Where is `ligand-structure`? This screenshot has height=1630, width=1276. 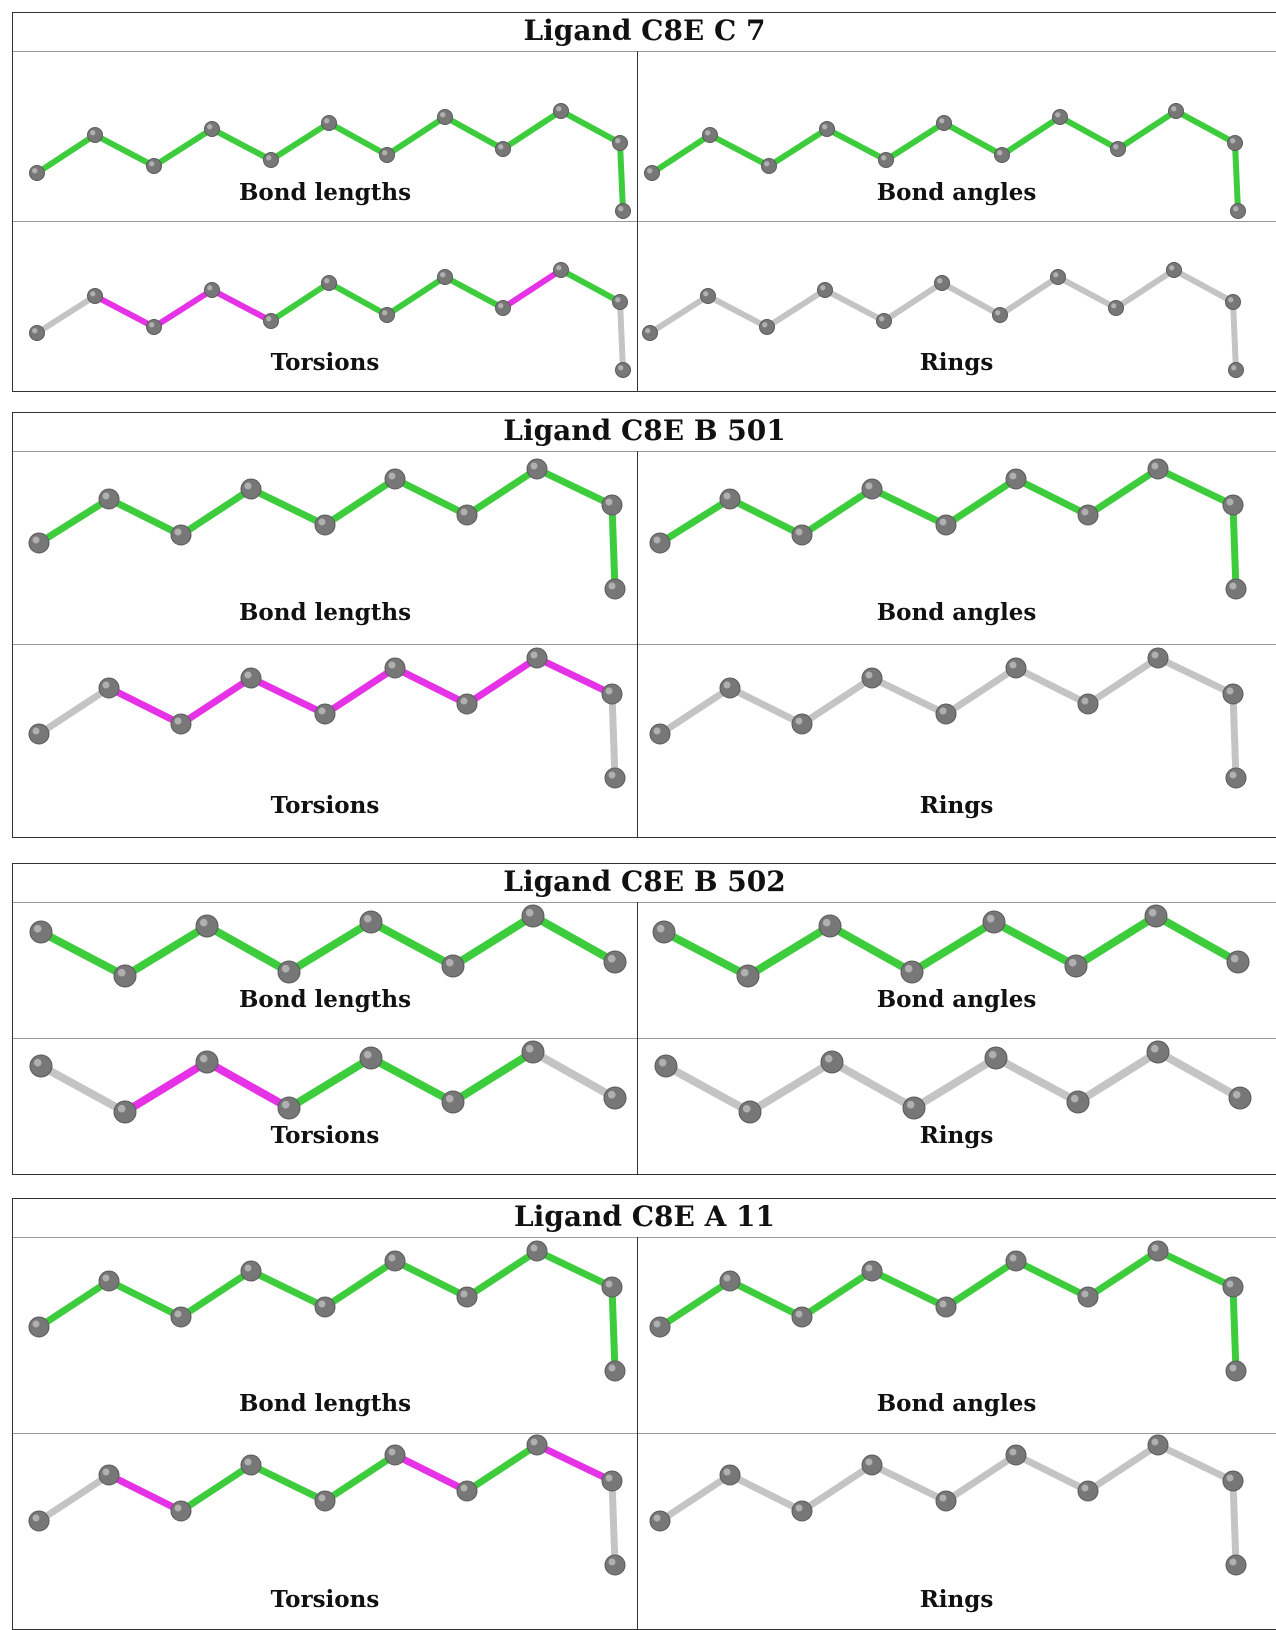 ligand-structure is located at coordinates (948, 529).